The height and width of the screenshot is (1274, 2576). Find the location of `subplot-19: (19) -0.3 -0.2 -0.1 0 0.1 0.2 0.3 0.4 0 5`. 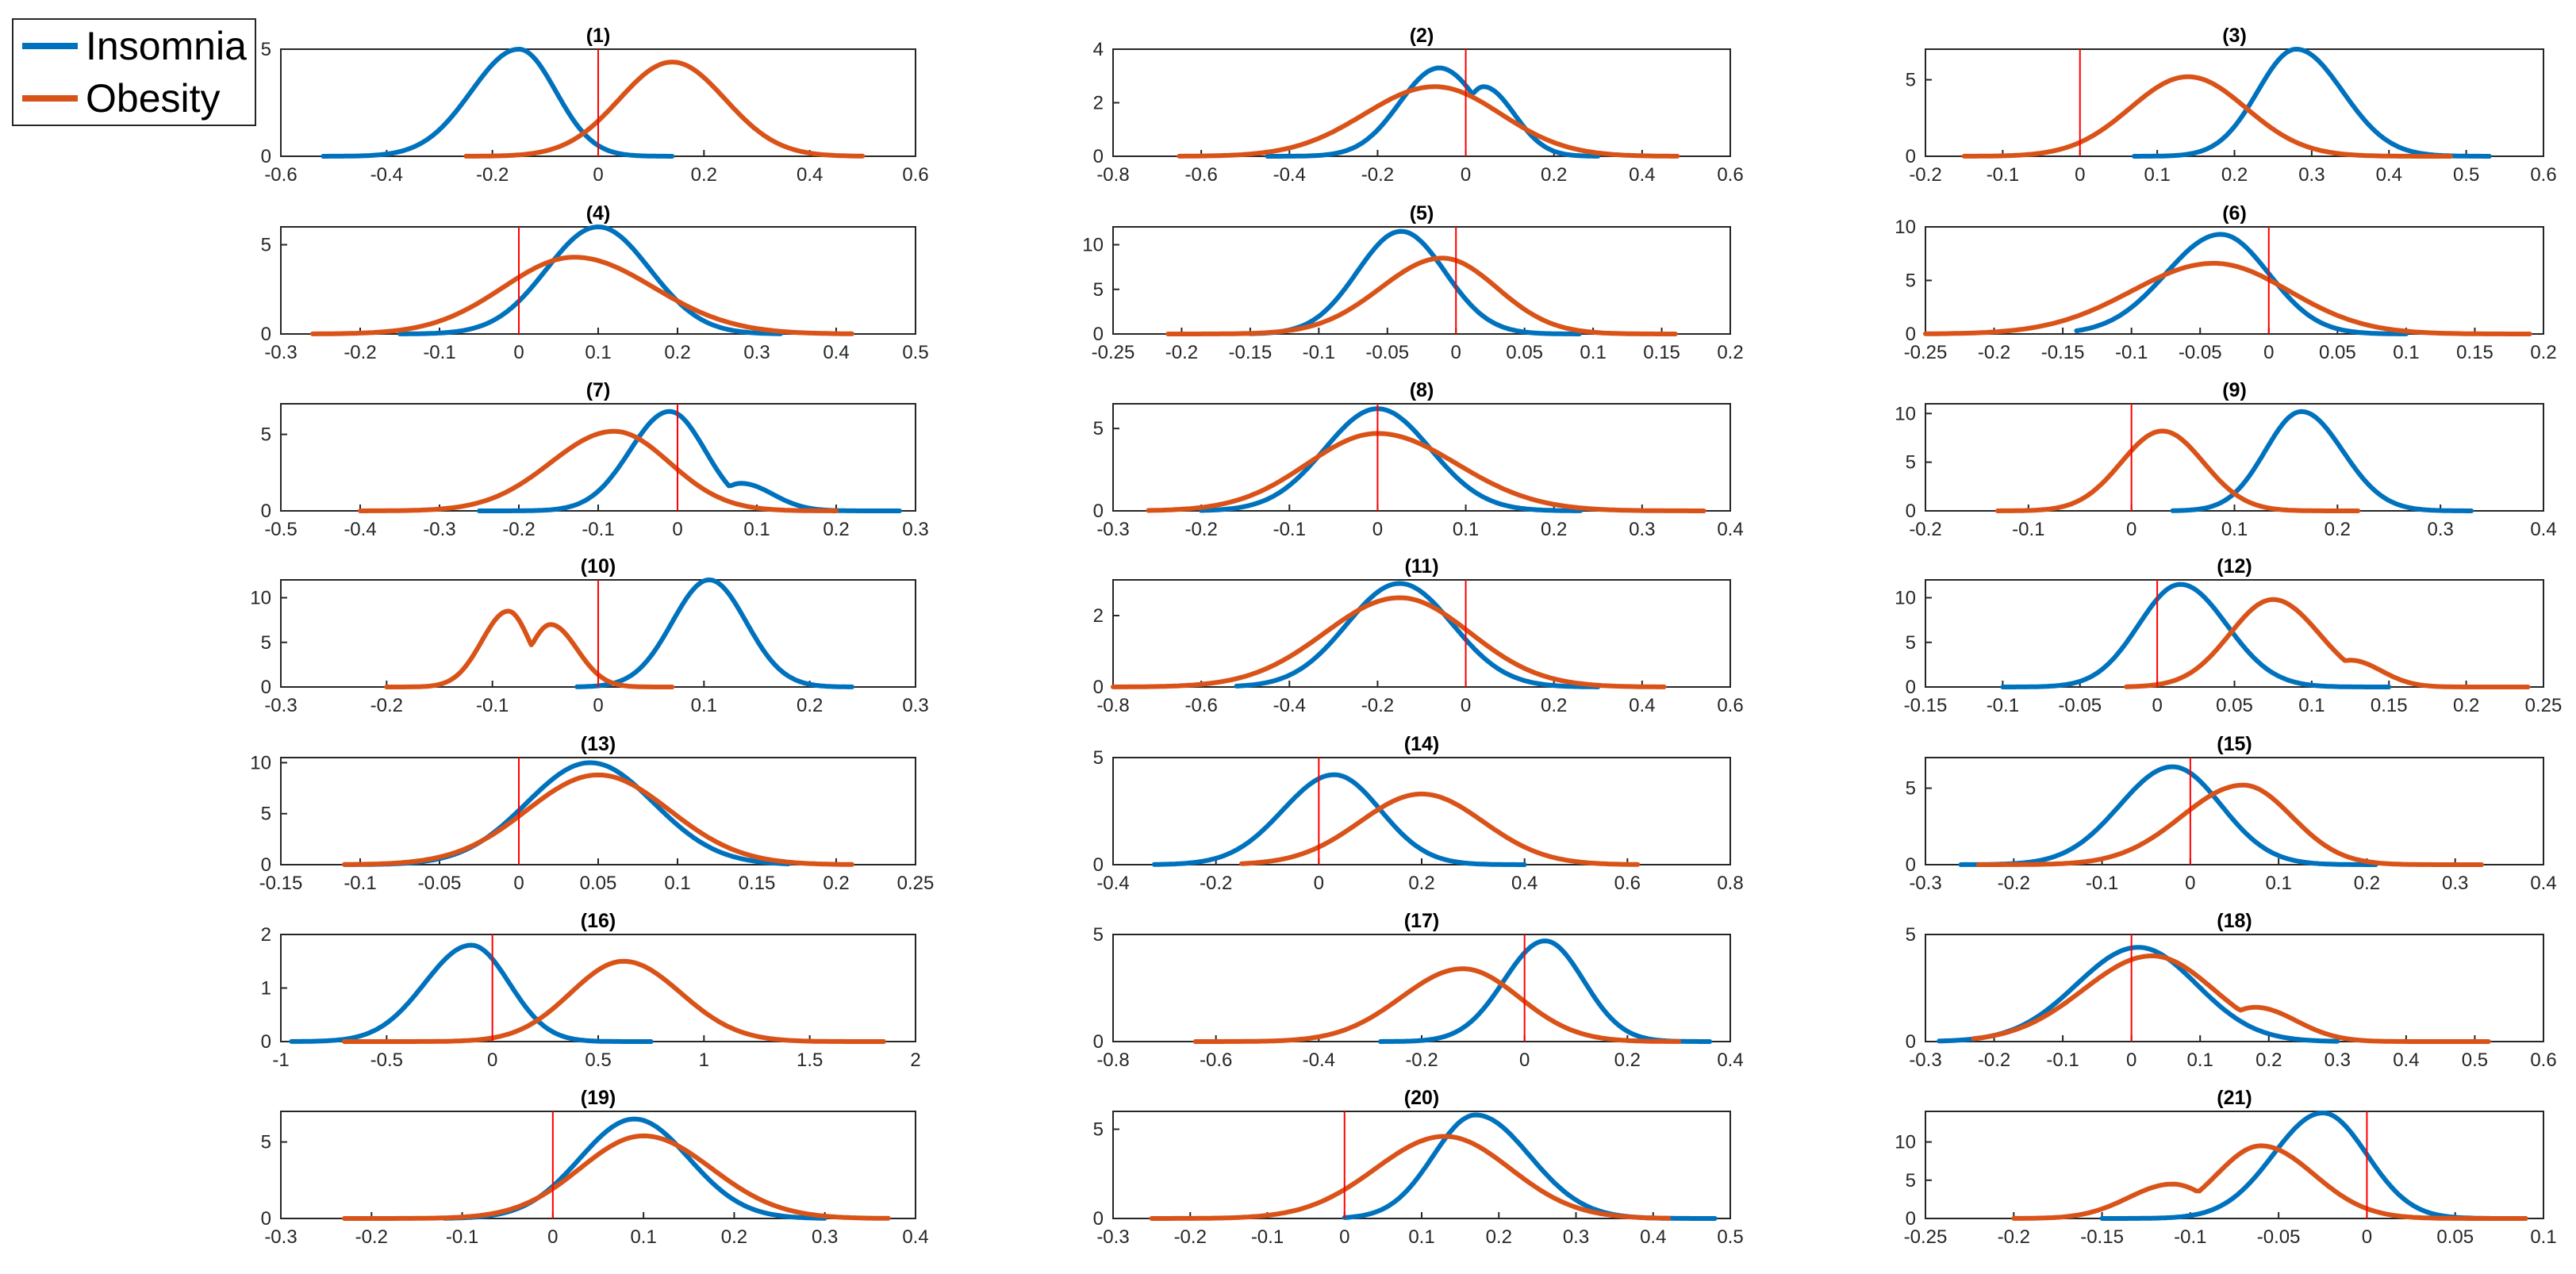

subplot-19: (19) -0.3 -0.2 -0.1 0 0.1 0.2 0.3 0.4 0 5 is located at coordinates (595, 1167).